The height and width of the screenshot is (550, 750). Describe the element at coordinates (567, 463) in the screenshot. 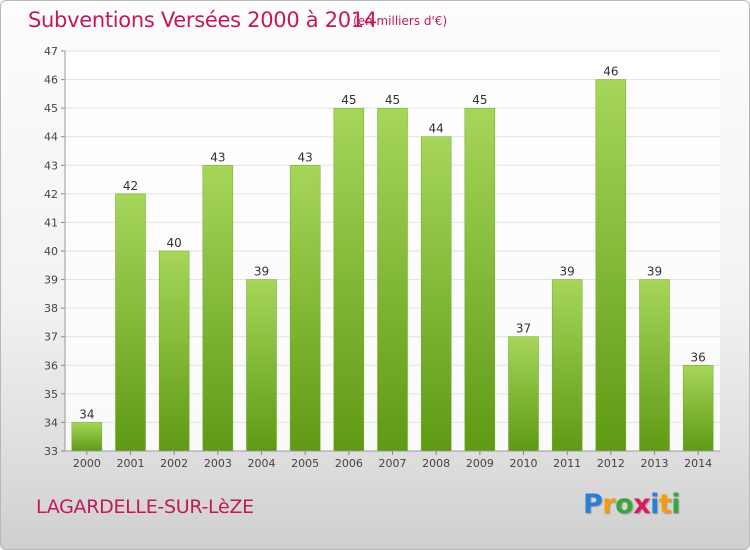

I see `x-tick-label: 2011` at that location.